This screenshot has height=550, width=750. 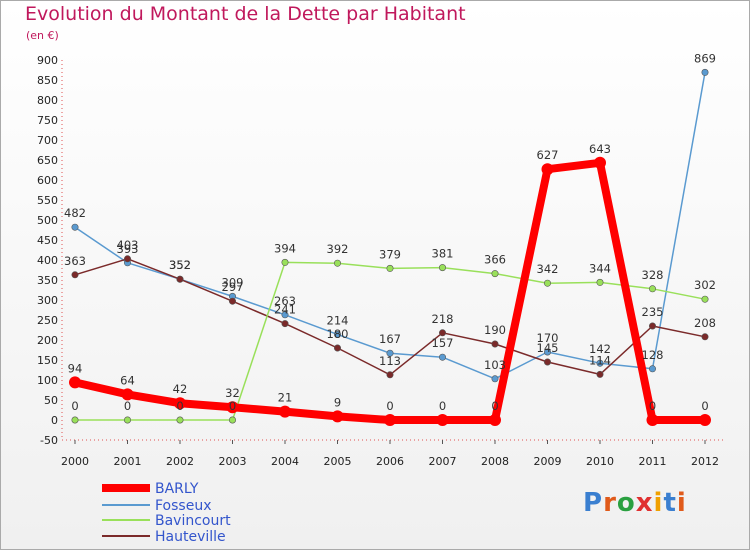 What do you see at coordinates (75, 261) in the screenshot?
I see `data-label-hauteville: 363` at bounding box center [75, 261].